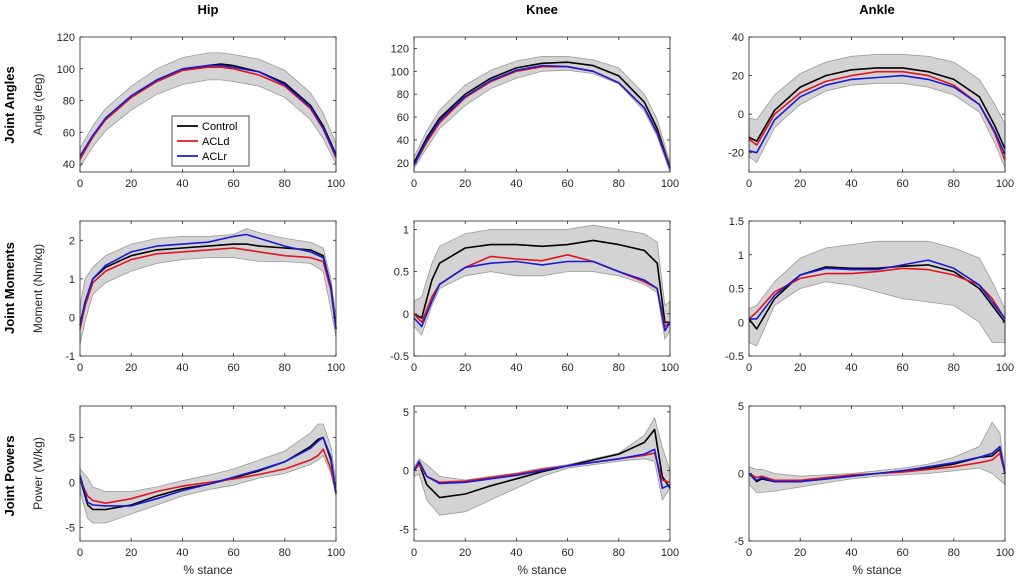  Describe the element at coordinates (219, 127) in the screenshot. I see `legend-label-control: Control` at that location.